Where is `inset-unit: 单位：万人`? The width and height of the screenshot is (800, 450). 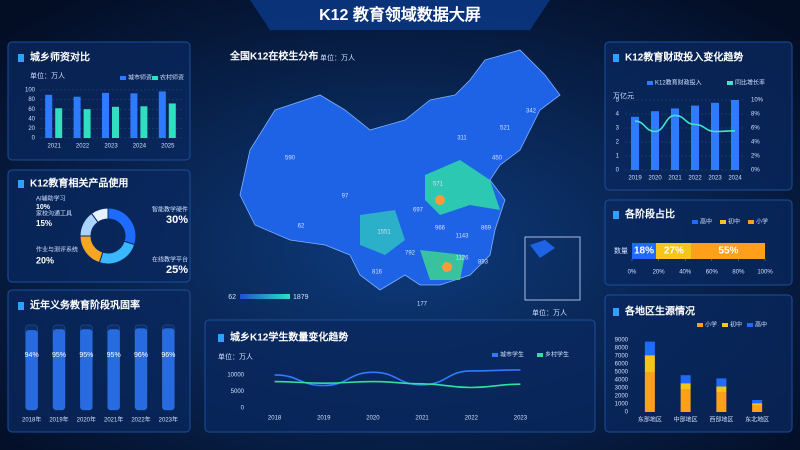 inset-unit: 单位：万人 is located at coordinates (549, 312).